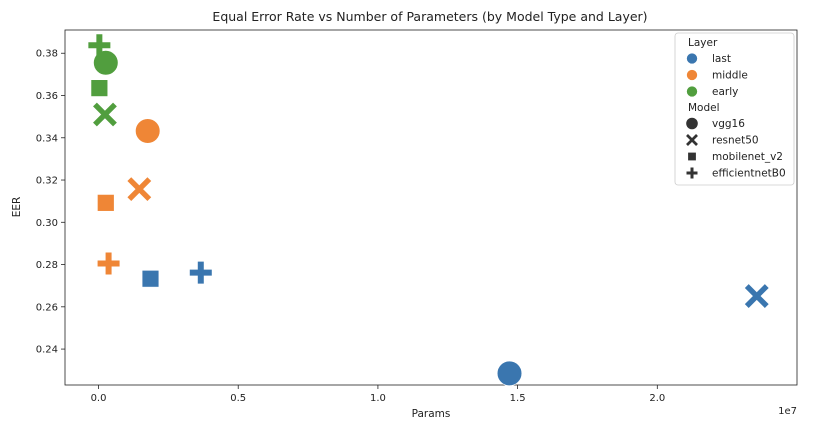 The width and height of the screenshot is (824, 433). Describe the element at coordinates (431, 414) in the screenshot. I see `x-axis-label: Params` at that location.